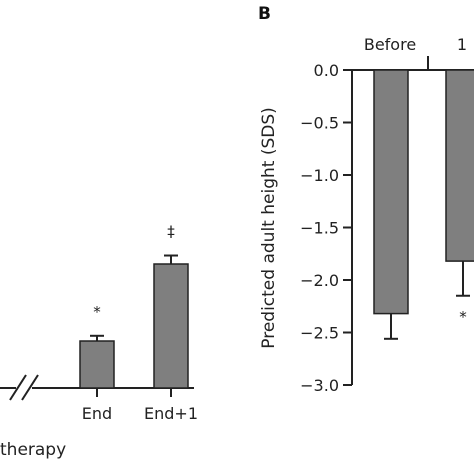  I want to click on panel-b-y-tick-label: −3.0, so click(319, 385).